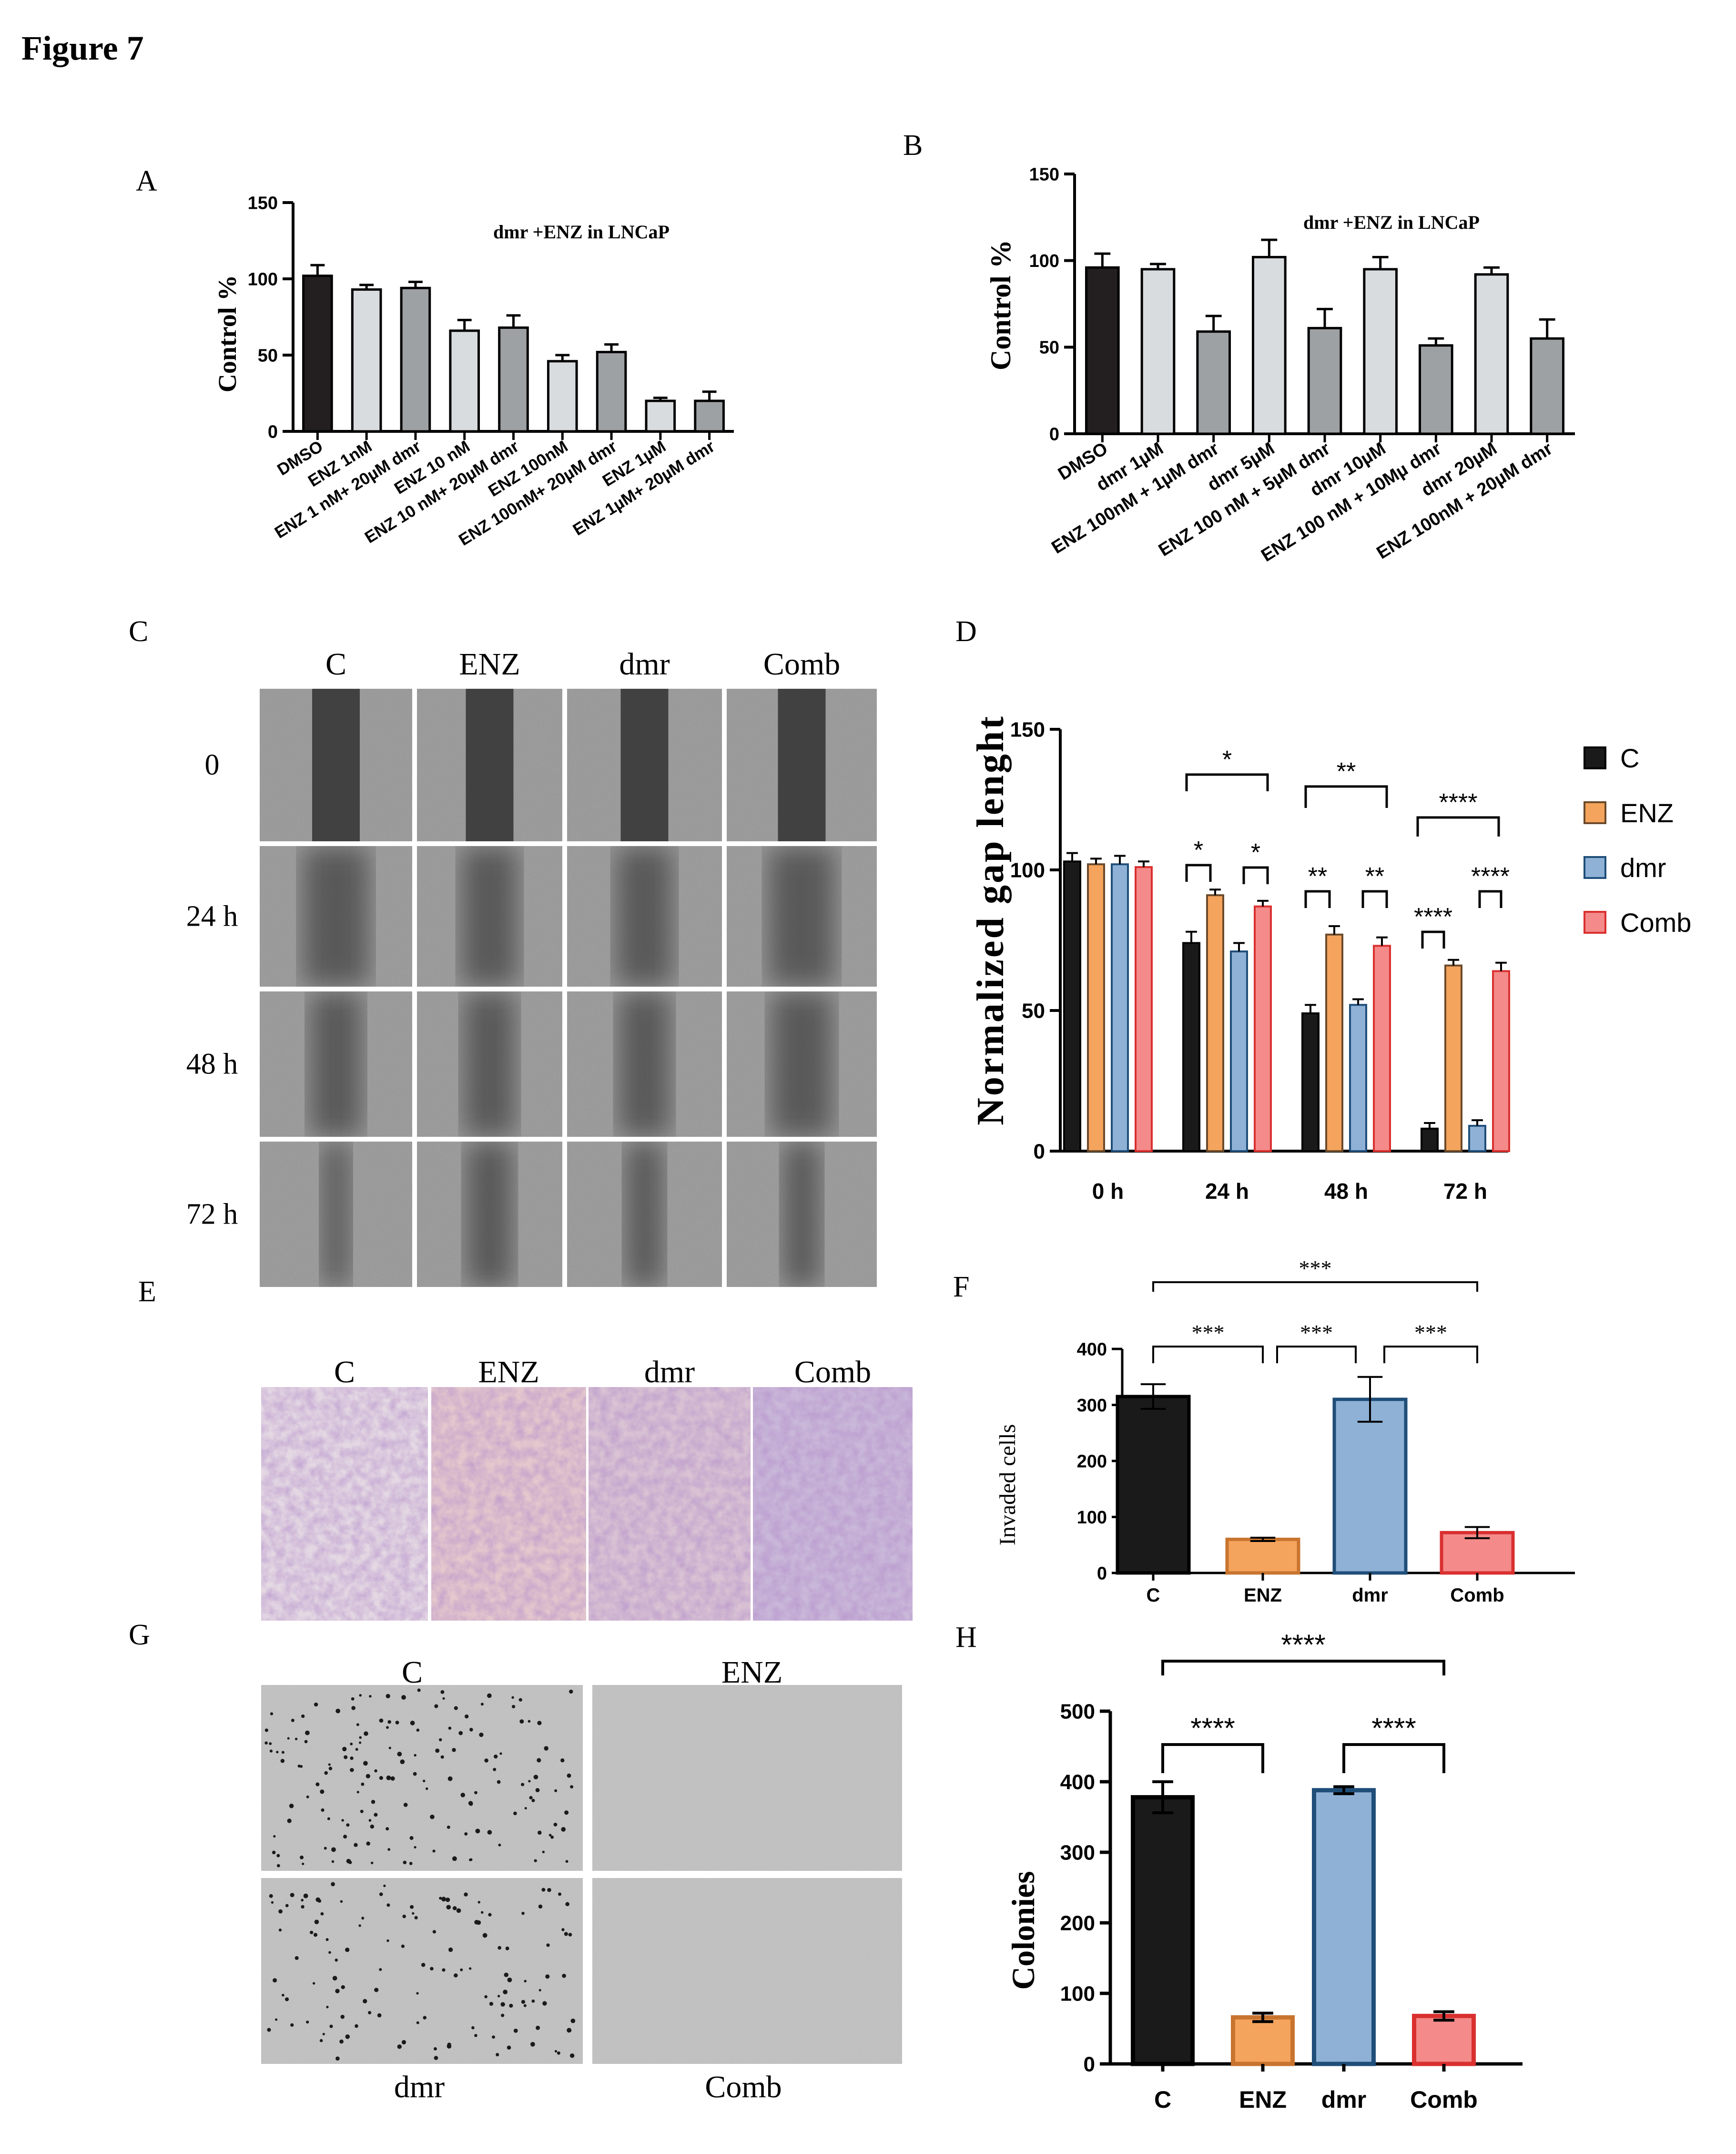 Image resolution: width=1736 pixels, height=2154 pixels. Describe the element at coordinates (743, 2087) in the screenshot. I see `panel-g-label: Comb` at that location.